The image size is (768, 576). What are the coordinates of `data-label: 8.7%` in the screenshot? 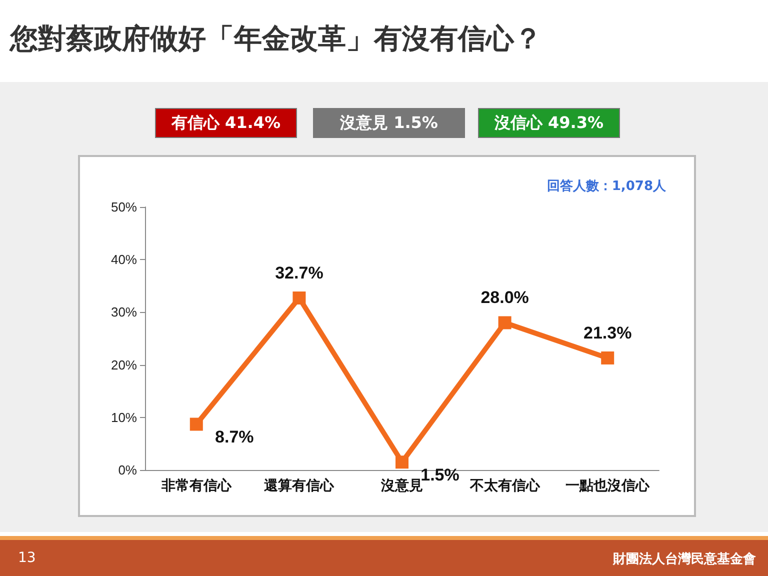 It's located at (234, 437).